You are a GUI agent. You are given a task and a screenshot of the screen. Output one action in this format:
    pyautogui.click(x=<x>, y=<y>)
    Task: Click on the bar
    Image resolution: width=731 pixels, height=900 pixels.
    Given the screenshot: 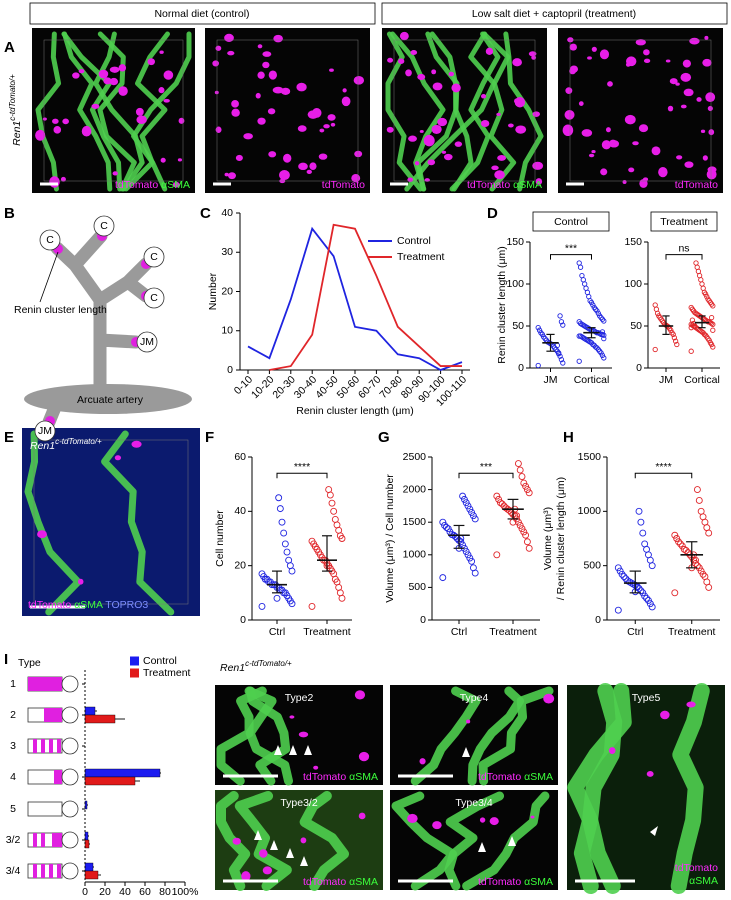 What is the action you would take?
    pyautogui.click(x=91, y=875)
    